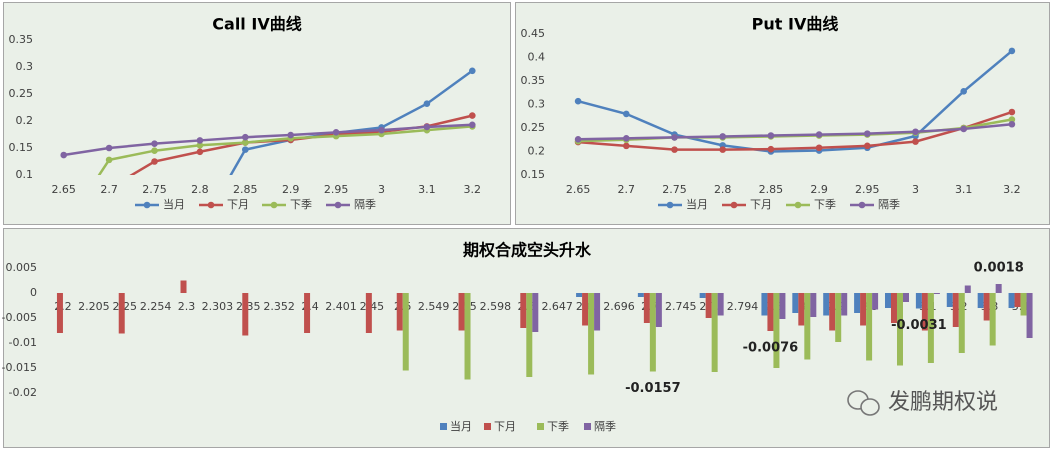 Image resolution: width=1053 pixels, height=450 pixels. I want to click on x-tick-label: 2.254, so click(156, 306).